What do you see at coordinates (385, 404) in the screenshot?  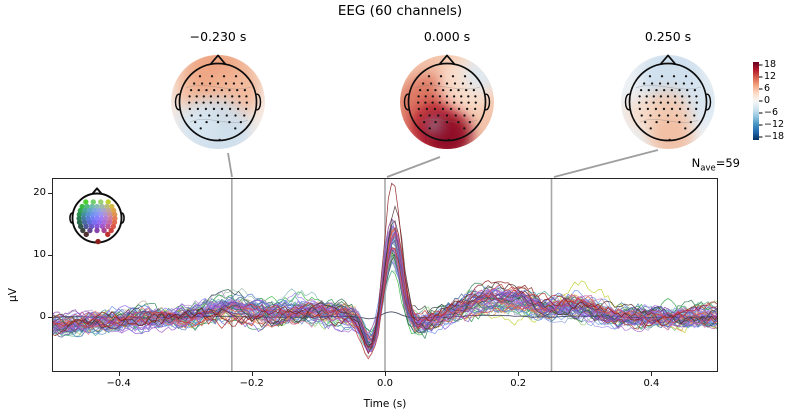 I see `x-axis-label: Time (s)` at bounding box center [385, 404].